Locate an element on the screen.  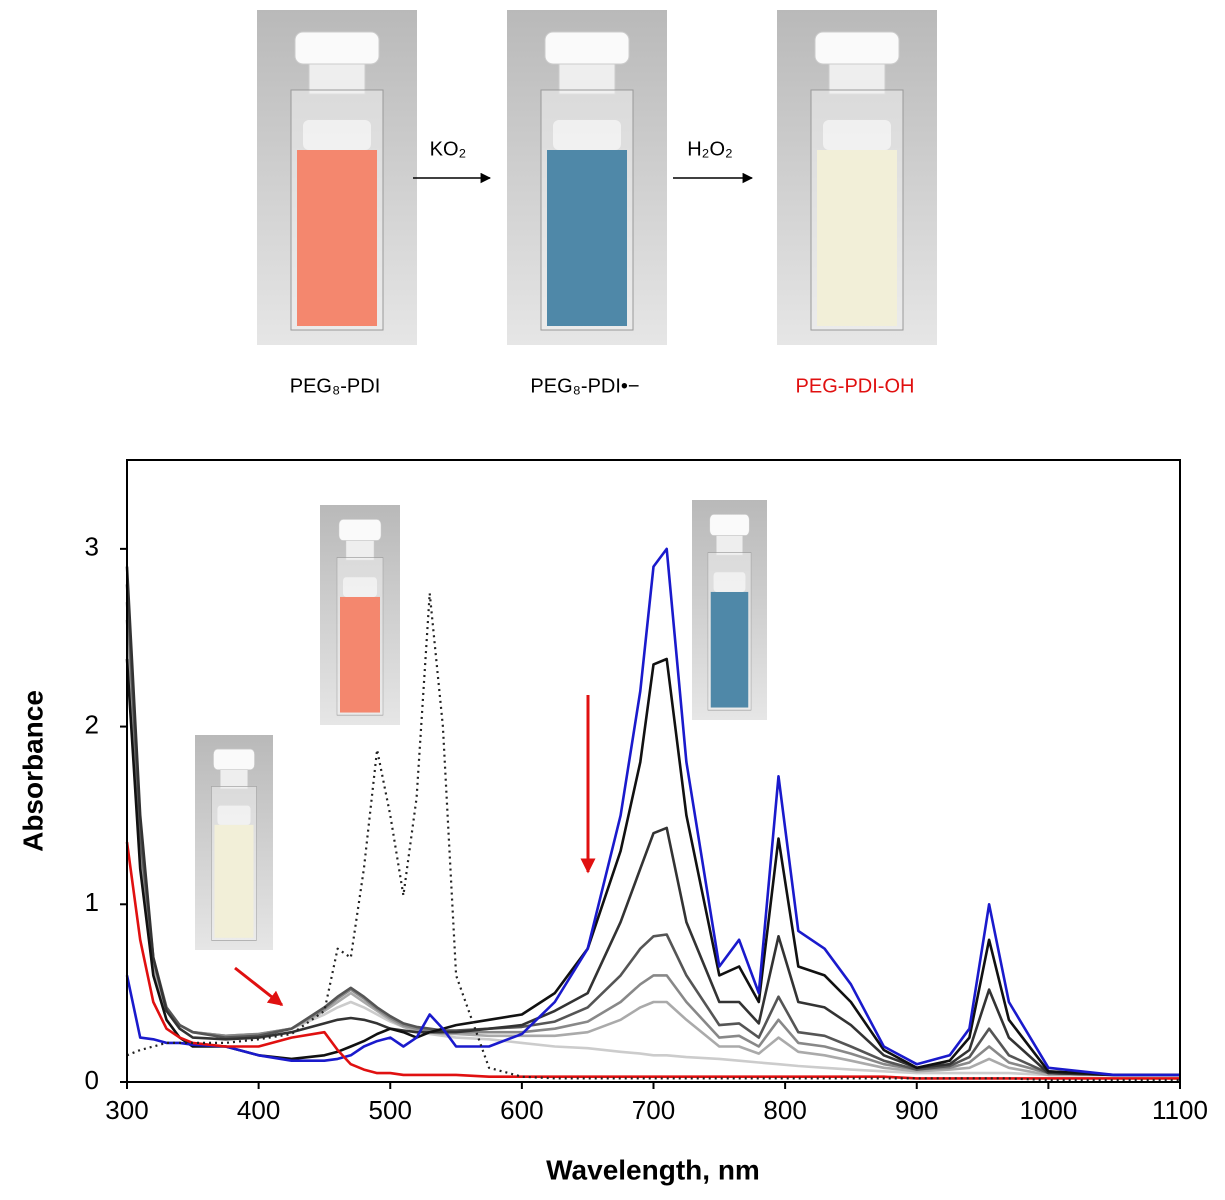
y-tick-label: 1 is located at coordinates (92, 902).